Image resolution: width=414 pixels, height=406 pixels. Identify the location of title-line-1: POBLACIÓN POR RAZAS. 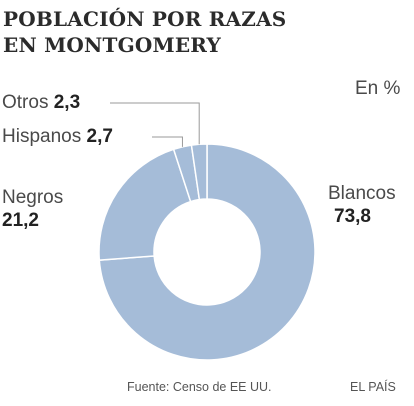
(145, 19).